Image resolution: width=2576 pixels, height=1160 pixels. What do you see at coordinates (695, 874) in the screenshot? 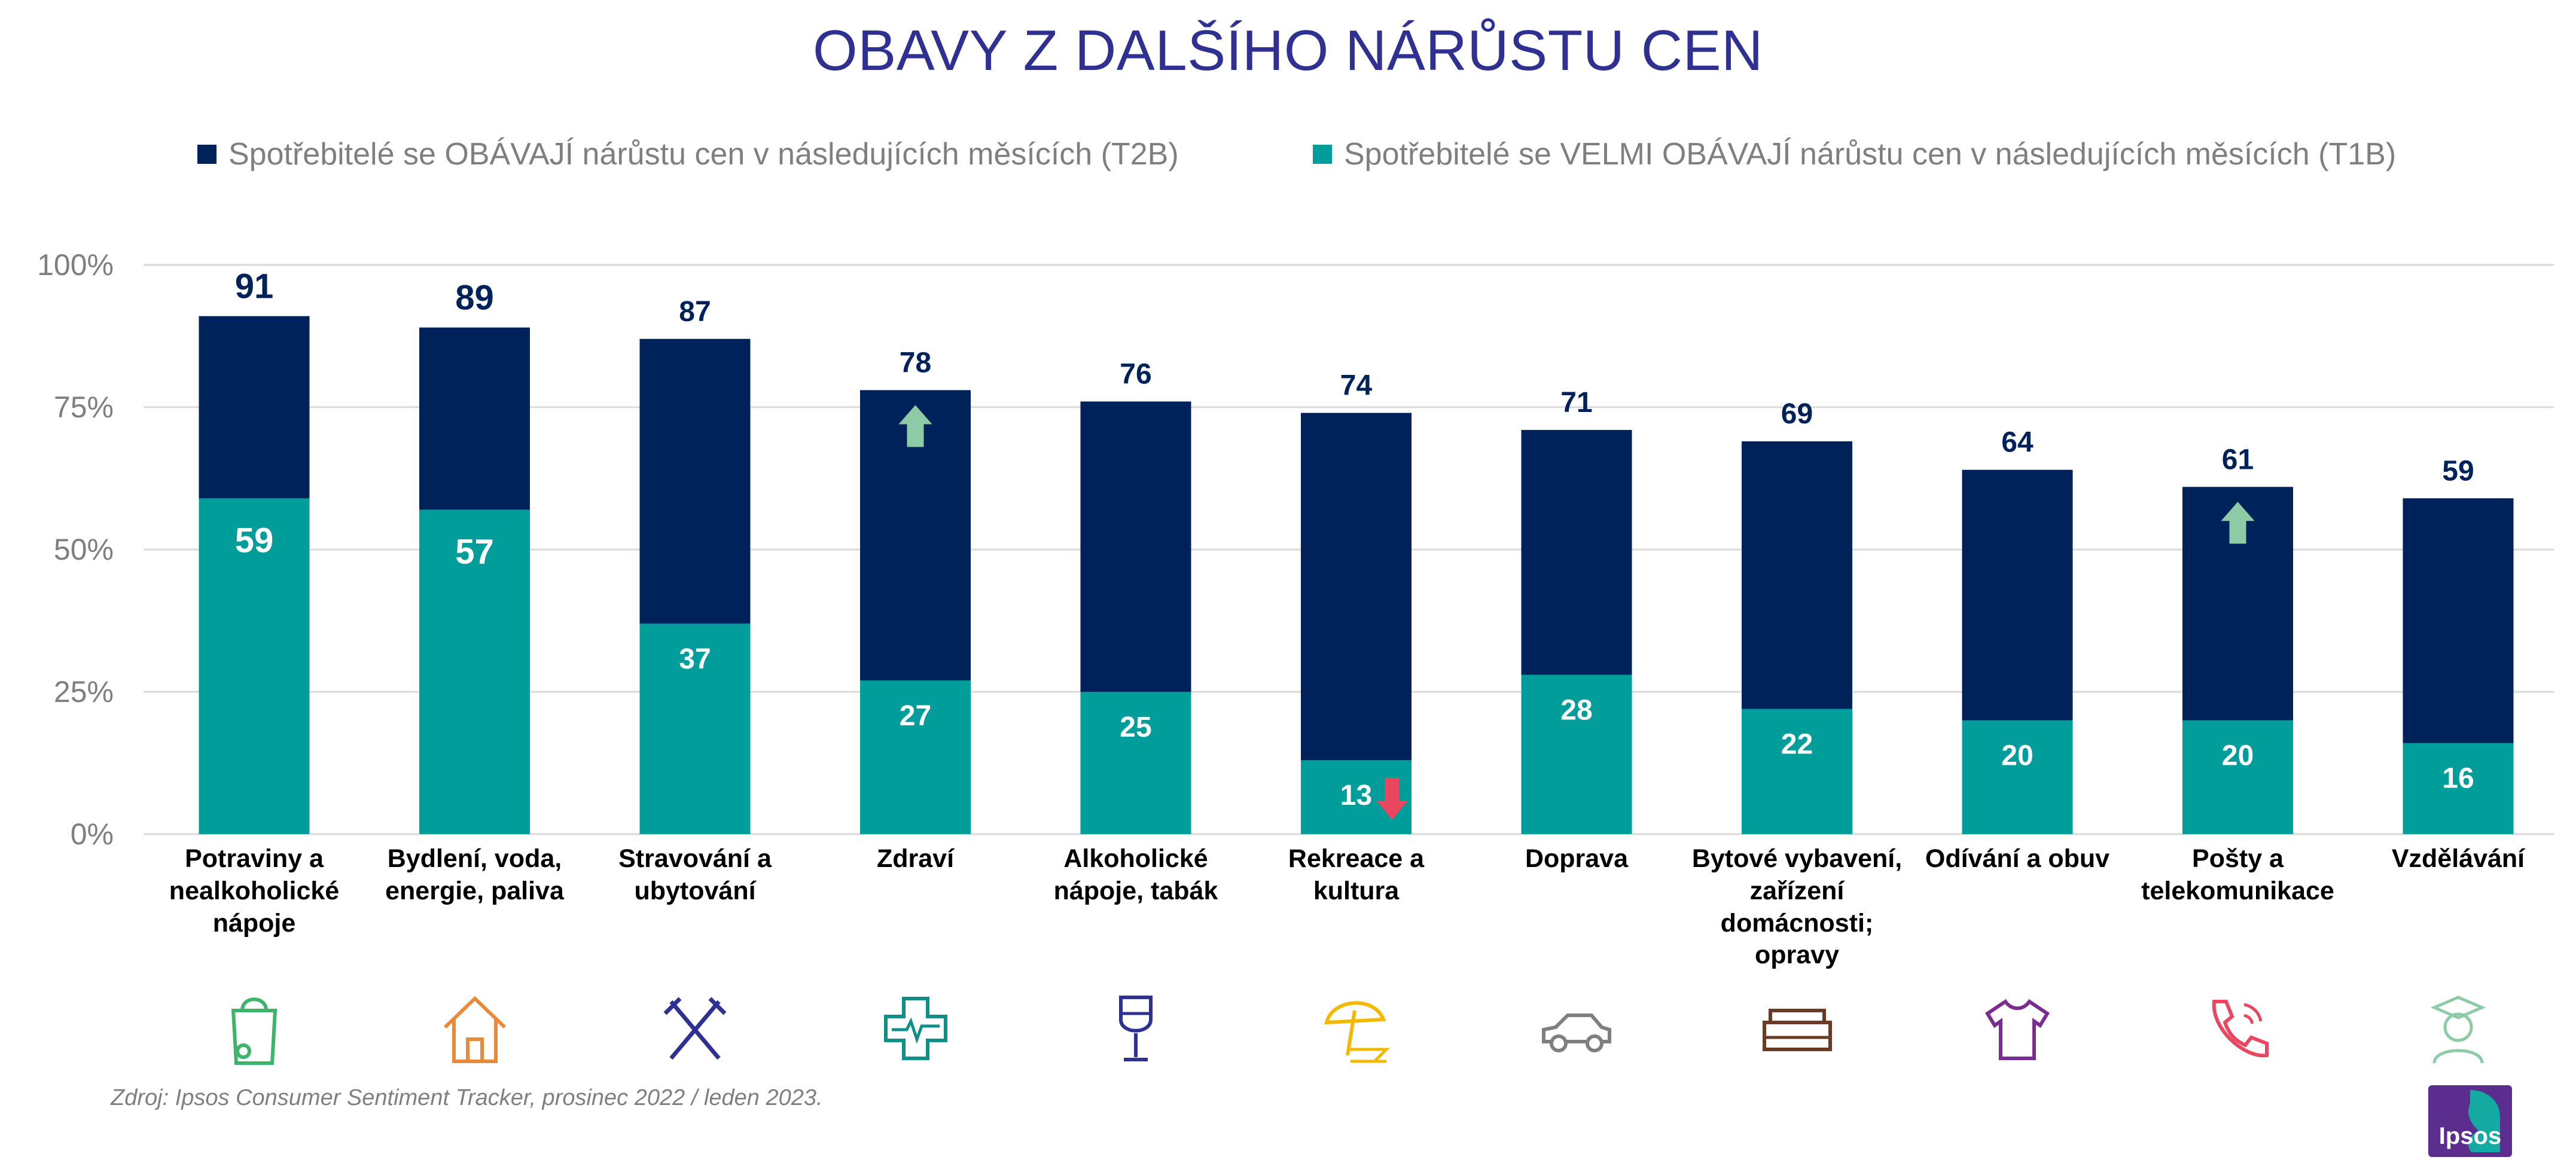
I see `category-label: Stravování a ubytování` at bounding box center [695, 874].